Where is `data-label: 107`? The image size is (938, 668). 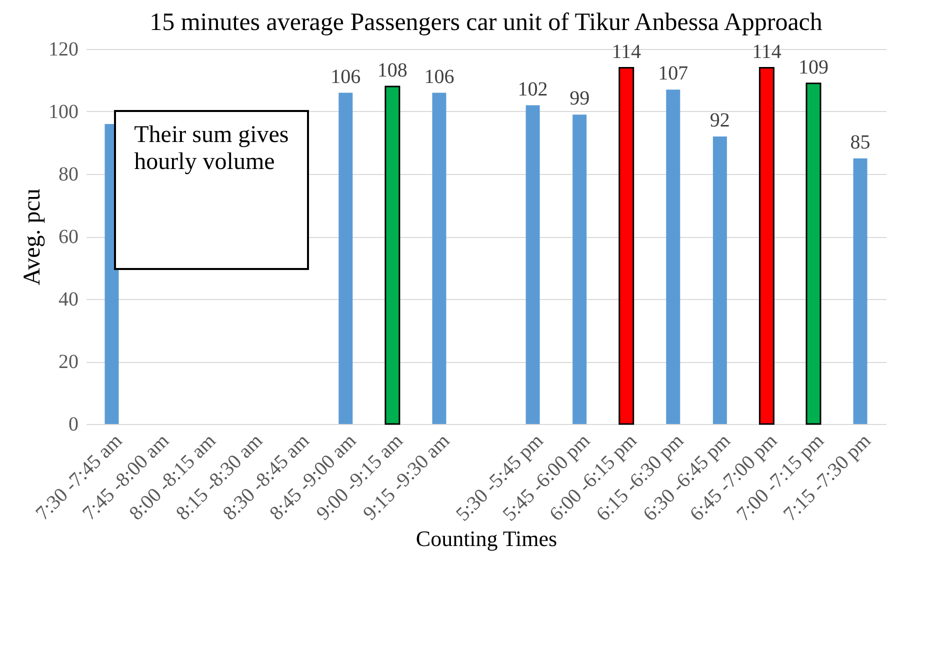 data-label: 107 is located at coordinates (673, 73).